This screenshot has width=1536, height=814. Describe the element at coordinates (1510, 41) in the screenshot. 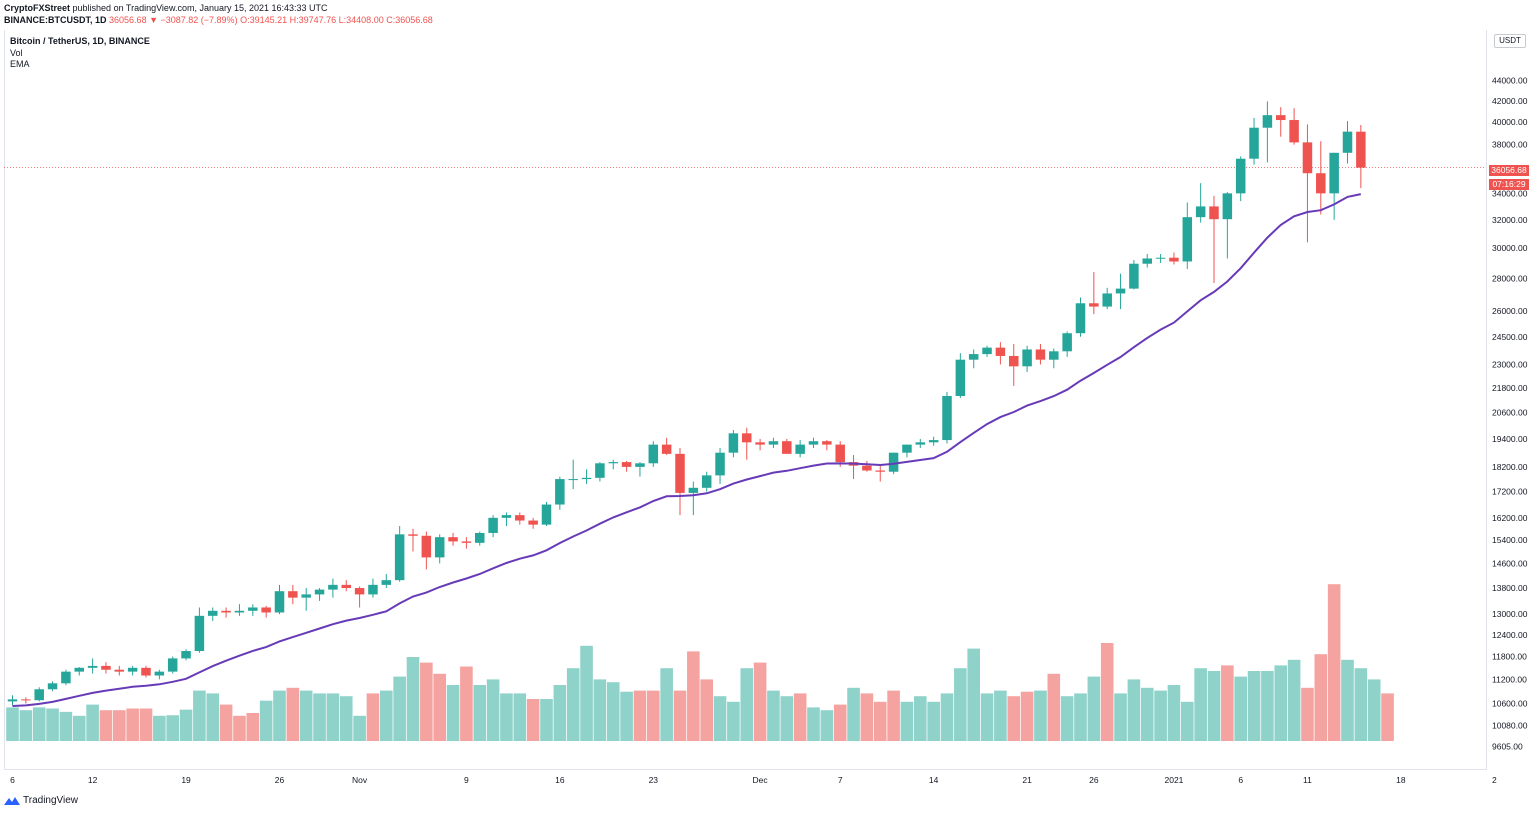

I see `price-unit-label: USDT` at that location.